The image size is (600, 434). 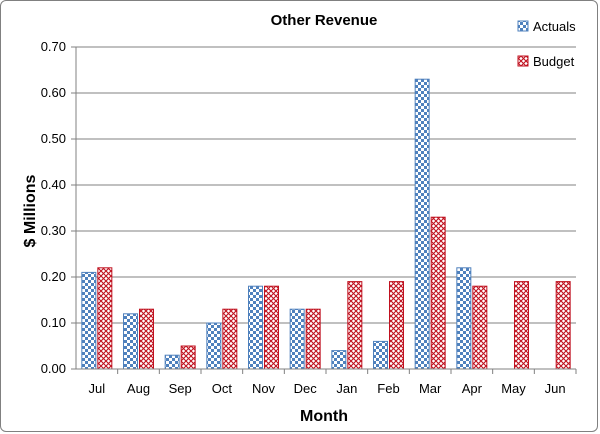 What do you see at coordinates (255, 327) in the screenshot?
I see `bar-actuals-nov` at bounding box center [255, 327].